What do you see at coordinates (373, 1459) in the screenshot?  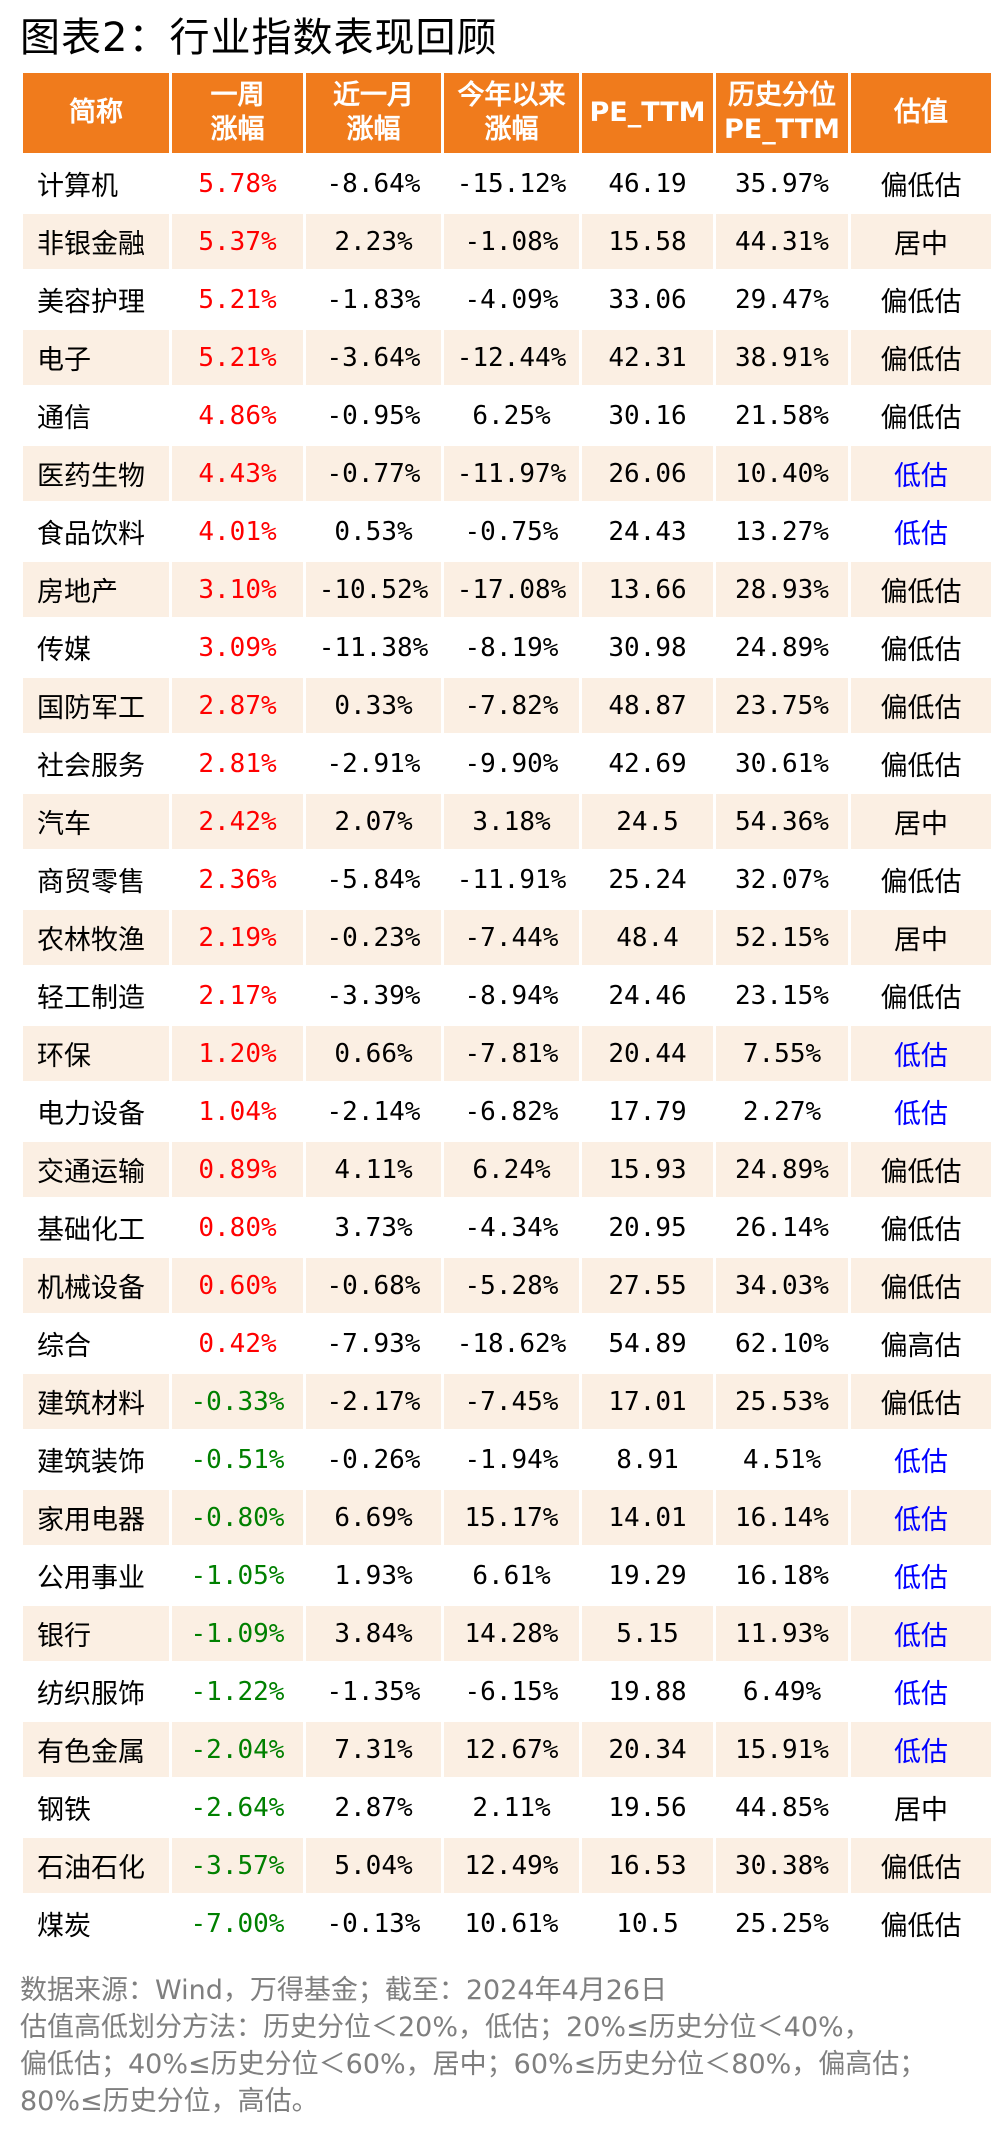 I see `month-change-cell: -0.26%` at bounding box center [373, 1459].